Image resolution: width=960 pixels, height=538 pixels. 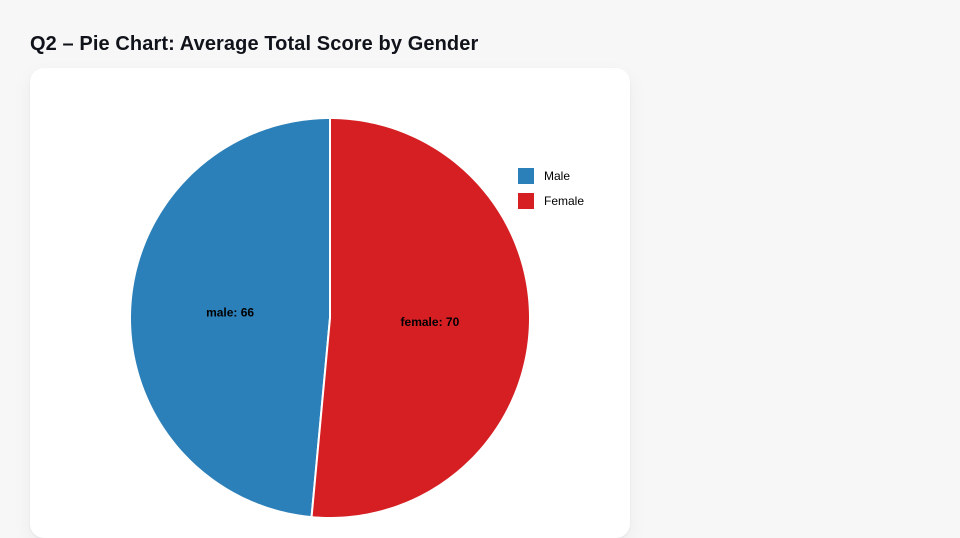 I want to click on legend-item-male: Male, so click(x=551, y=176).